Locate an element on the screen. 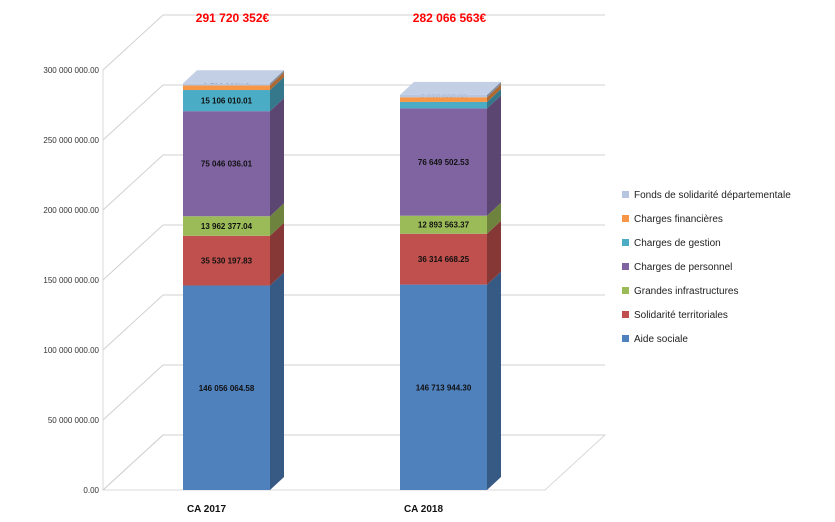  data-label: 36 314 668.25 is located at coordinates (444, 259).